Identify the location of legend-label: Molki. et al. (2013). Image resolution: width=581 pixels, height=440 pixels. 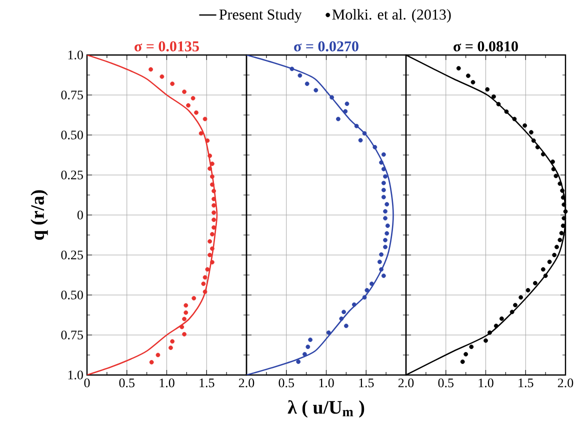
(391, 16).